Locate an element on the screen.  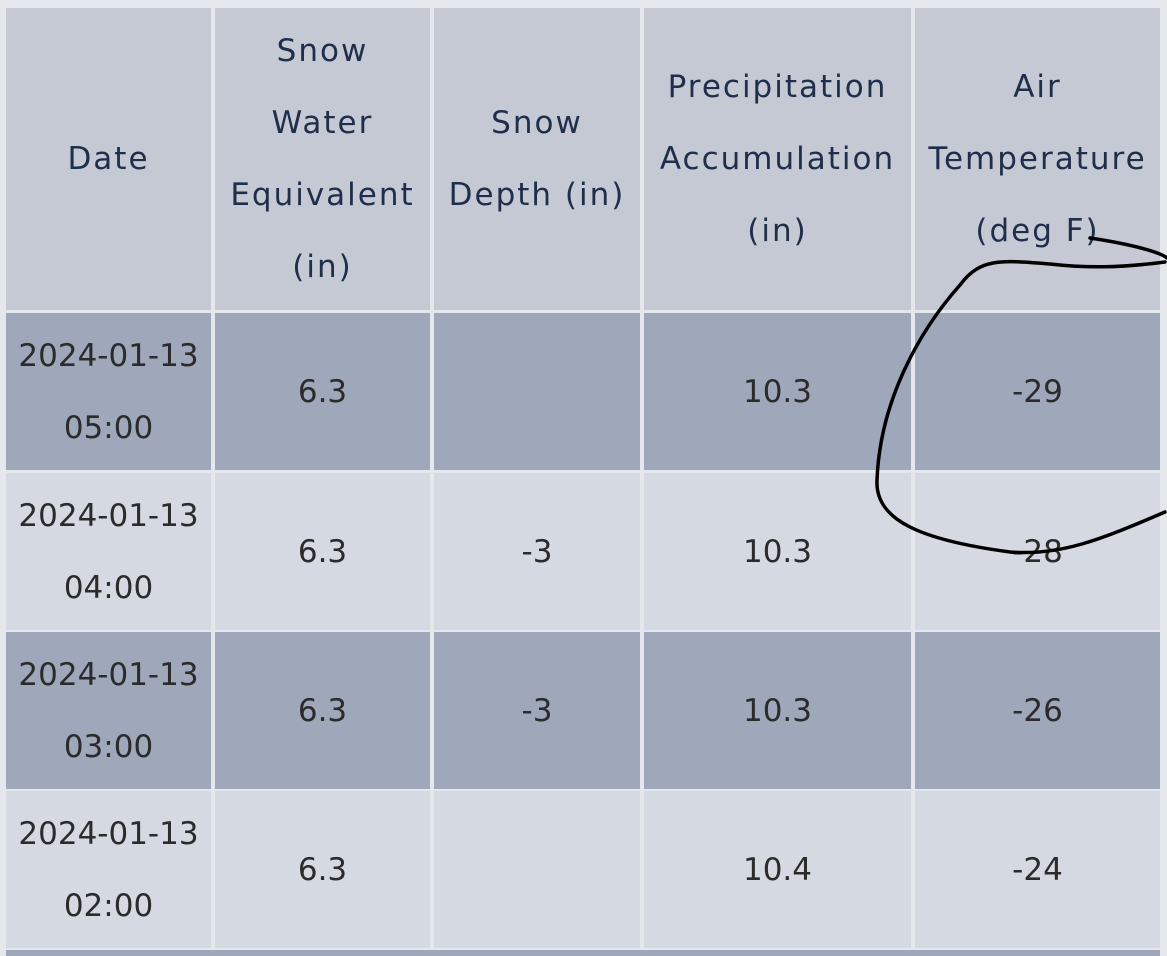
cell-text: Snow Depth (in) is located at coordinates (537, 159).